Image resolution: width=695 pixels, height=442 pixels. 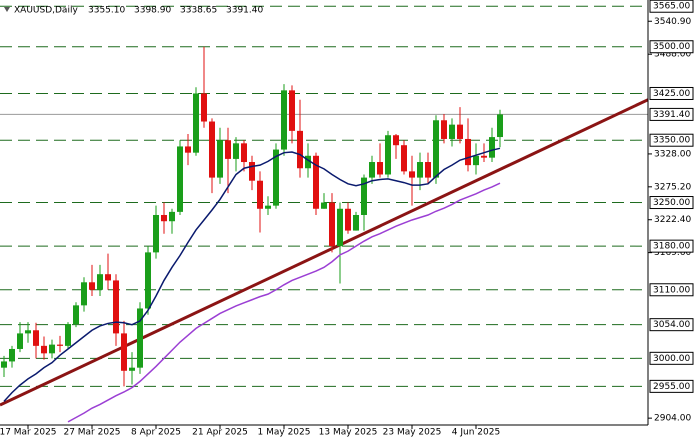 What do you see at coordinates (672, 154) in the screenshot?
I see `y-tick-label: 3328.00` at bounding box center [672, 154].